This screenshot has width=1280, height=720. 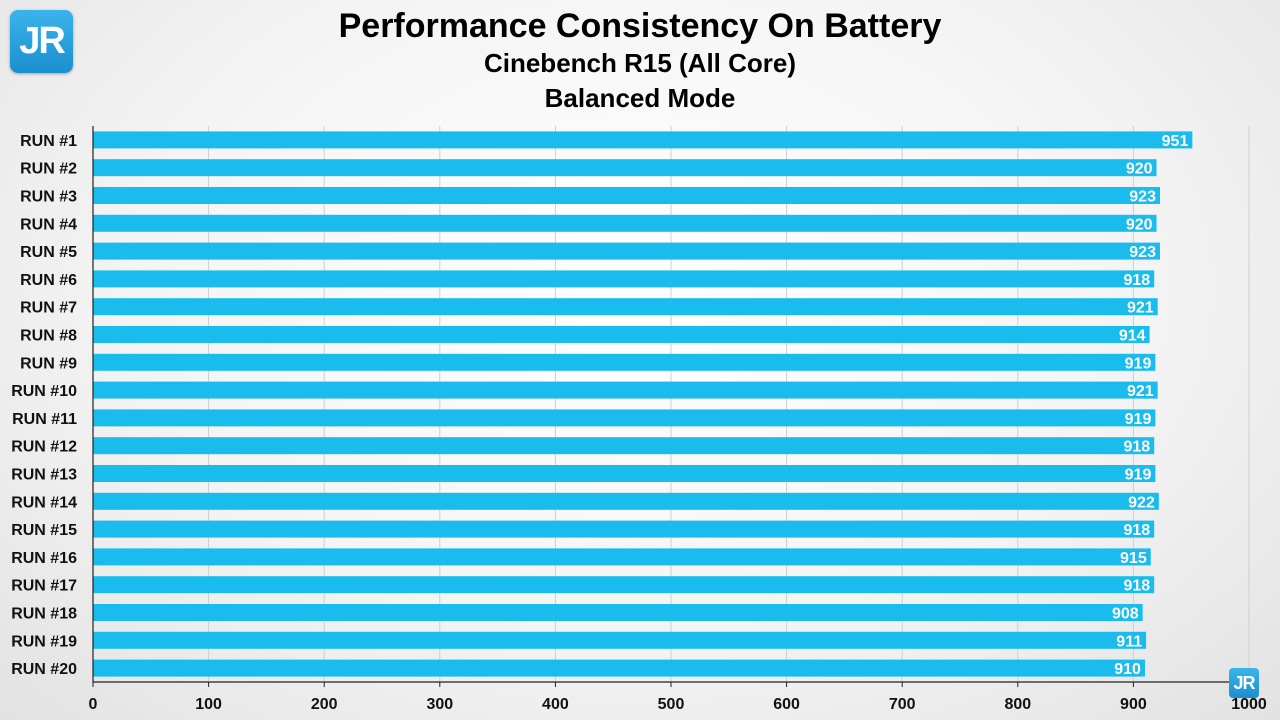 I want to click on data-label: 911, so click(x=1129, y=641).